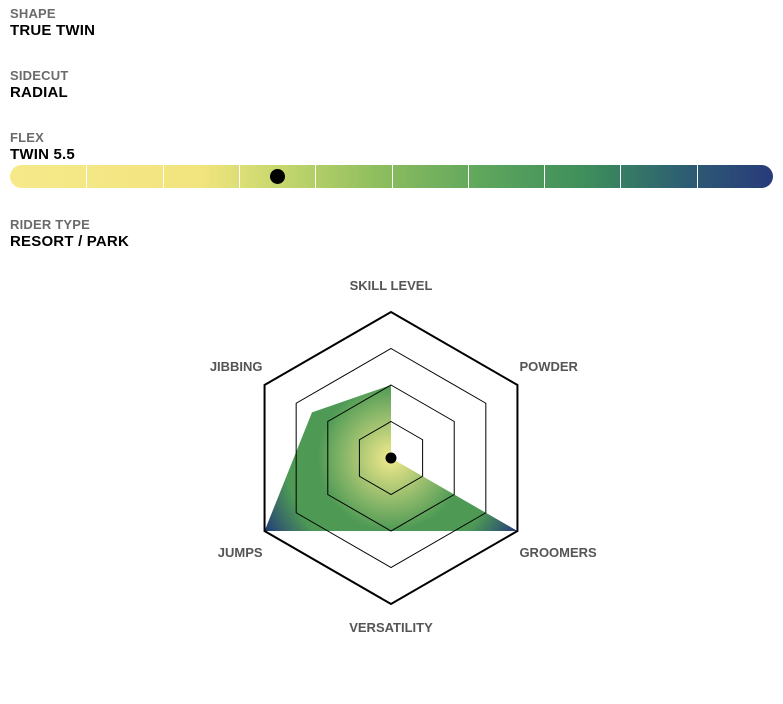 This screenshot has width=783, height=704. What do you see at coordinates (50, 224) in the screenshot?
I see `rider-type-label: RIDER TYPE` at bounding box center [50, 224].